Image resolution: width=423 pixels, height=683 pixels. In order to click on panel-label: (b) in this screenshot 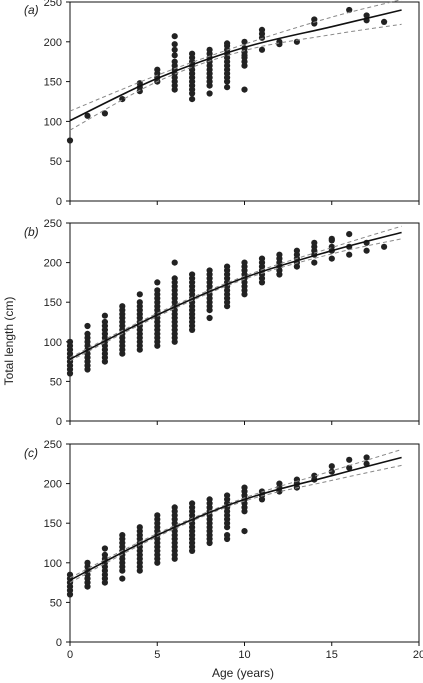, I will do `click(31, 232)`.